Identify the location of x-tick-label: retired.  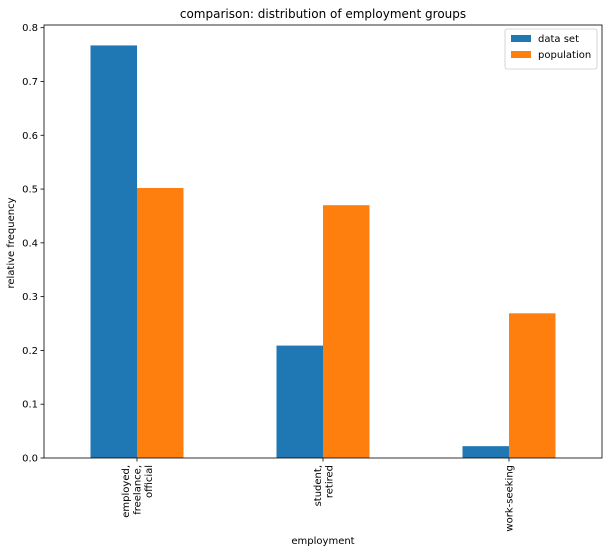
(329, 481).